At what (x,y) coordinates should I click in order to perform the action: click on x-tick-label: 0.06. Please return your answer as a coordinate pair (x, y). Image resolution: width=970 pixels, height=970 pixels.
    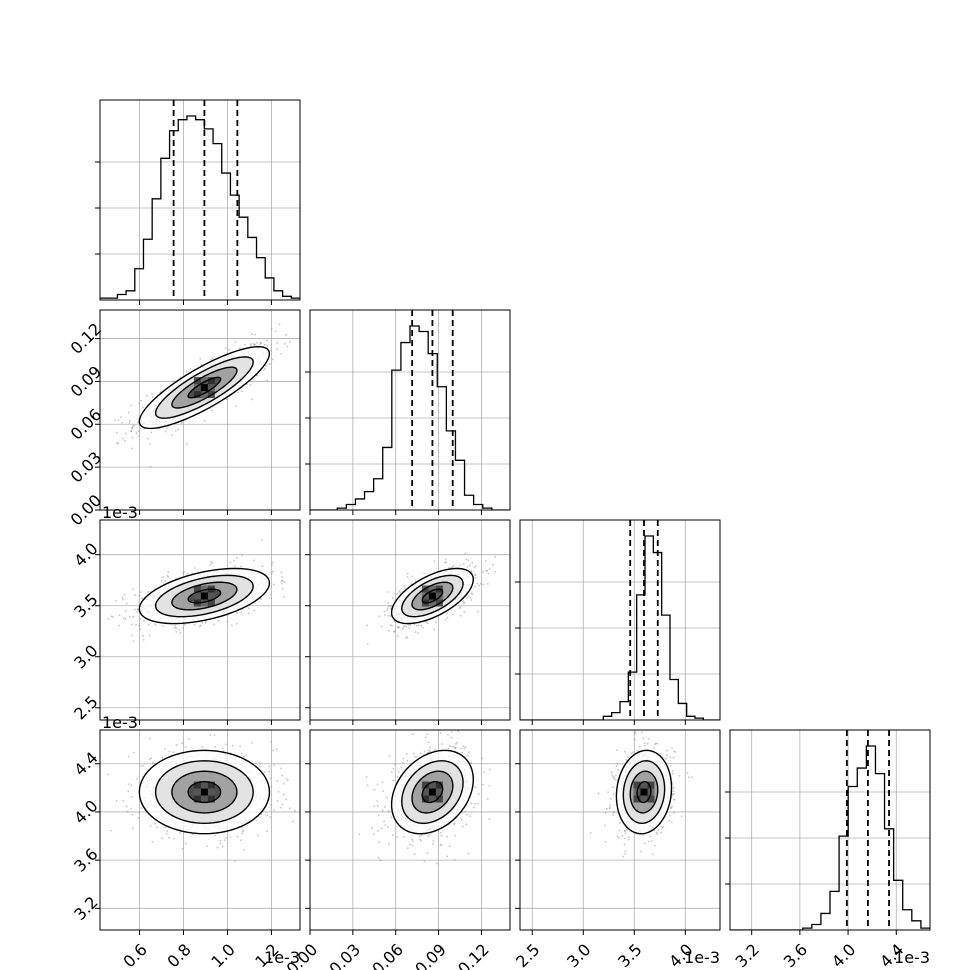
    Looking at the image, I should click on (387, 955).